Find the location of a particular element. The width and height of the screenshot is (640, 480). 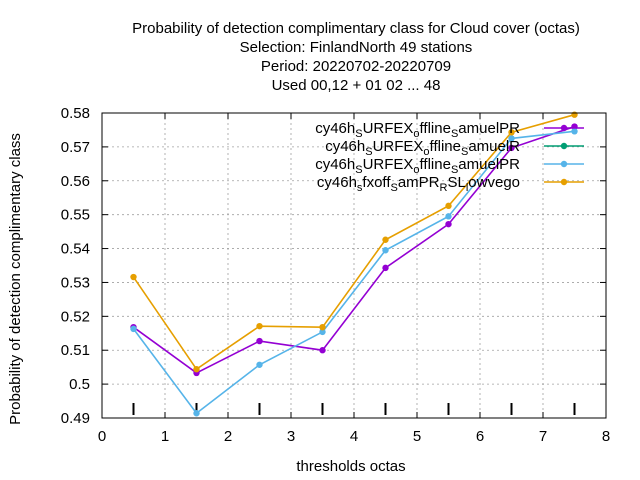

y-tick-label: 0.56 is located at coordinates (75, 181).